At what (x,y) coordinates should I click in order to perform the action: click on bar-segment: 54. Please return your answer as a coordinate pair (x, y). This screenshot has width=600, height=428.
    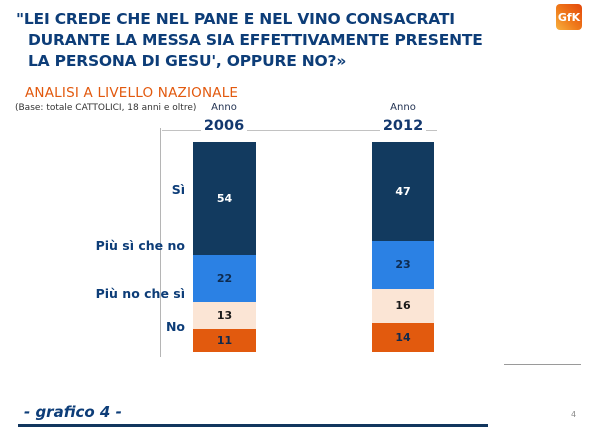
    Looking at the image, I should click on (224, 199).